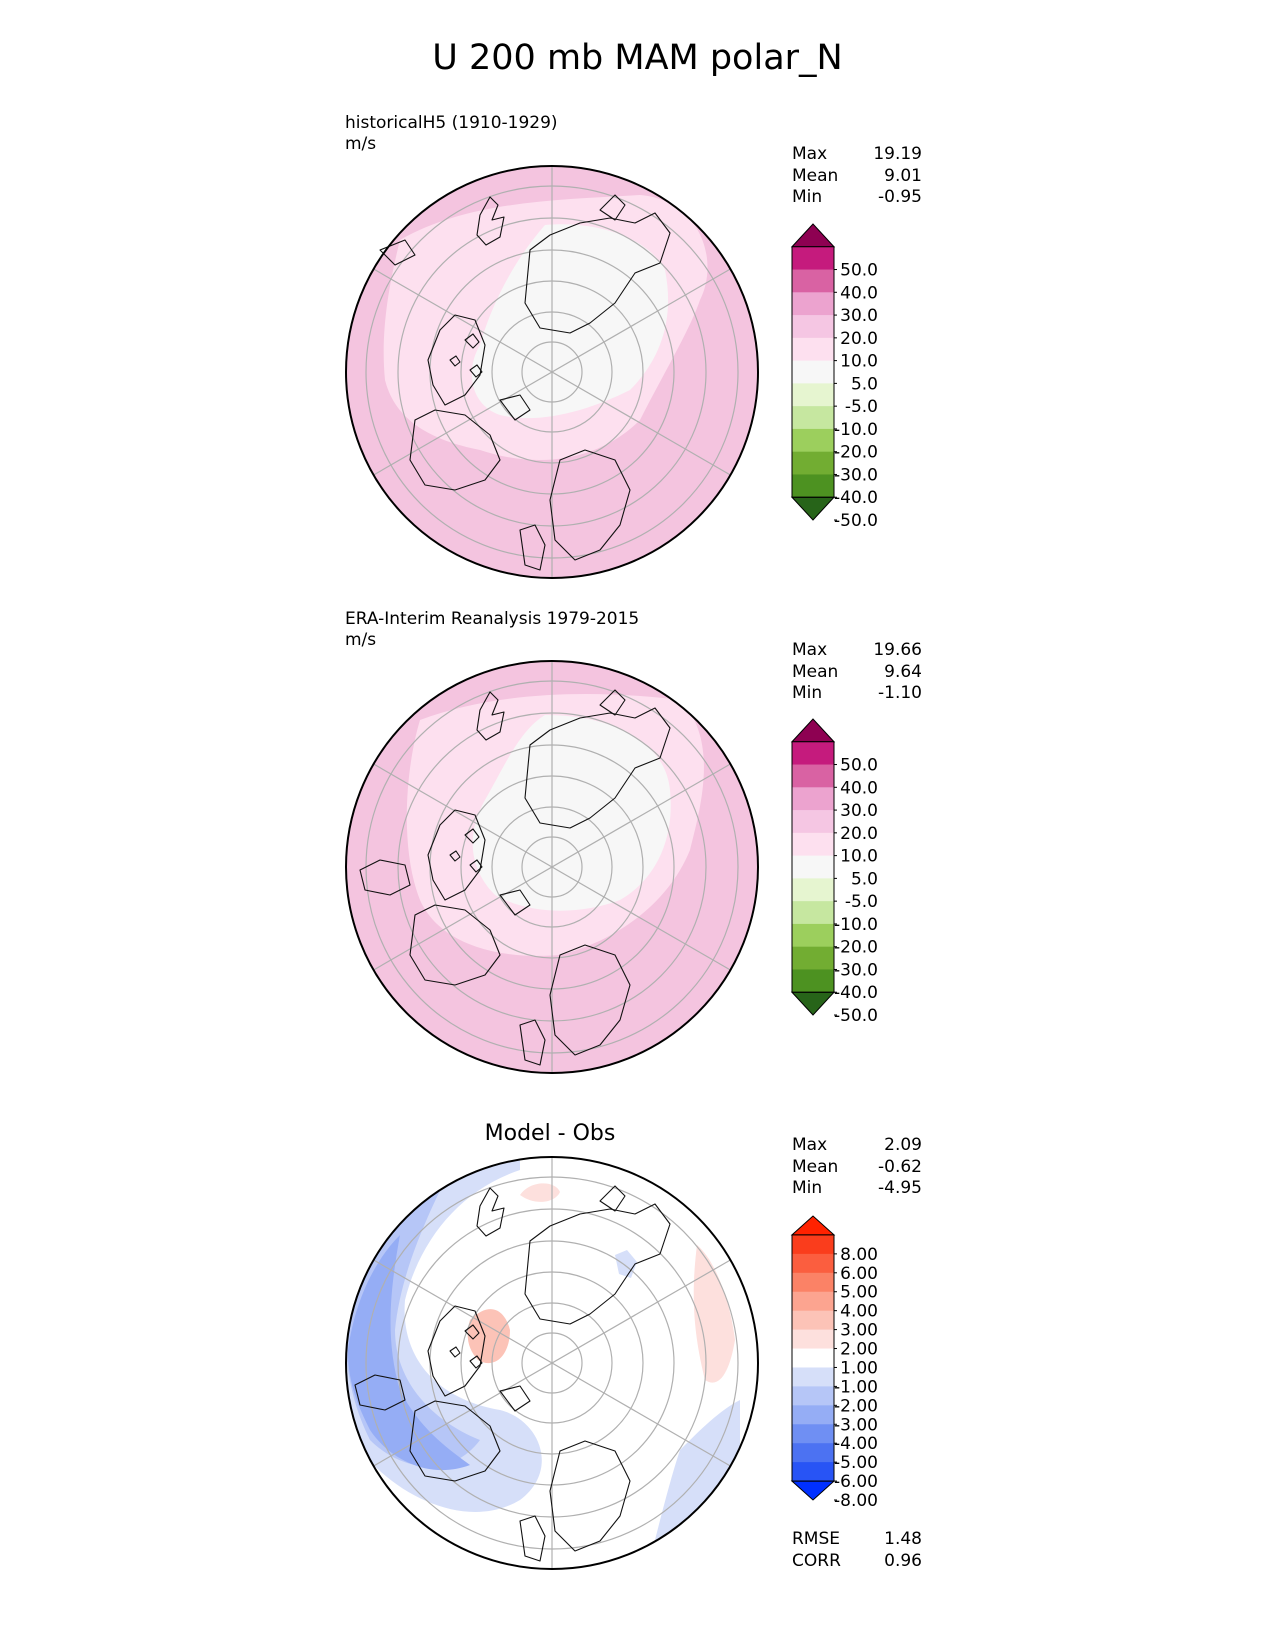 Image resolution: width=1275 pixels, height=1650 pixels. What do you see at coordinates (856, 1501) in the screenshot?
I see `colorbar-tick-label: -8.00` at bounding box center [856, 1501].